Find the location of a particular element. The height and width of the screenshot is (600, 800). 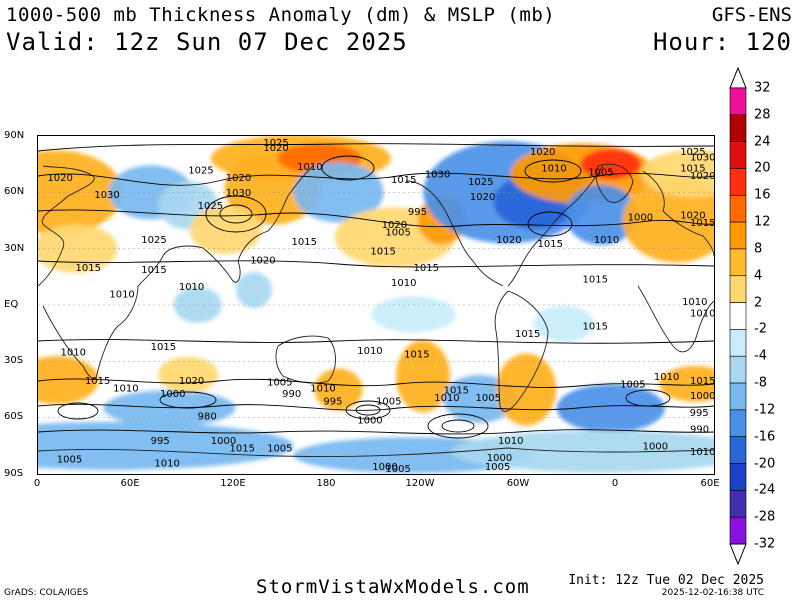

lat-label-90s: 90S is located at coordinates (14, 473).